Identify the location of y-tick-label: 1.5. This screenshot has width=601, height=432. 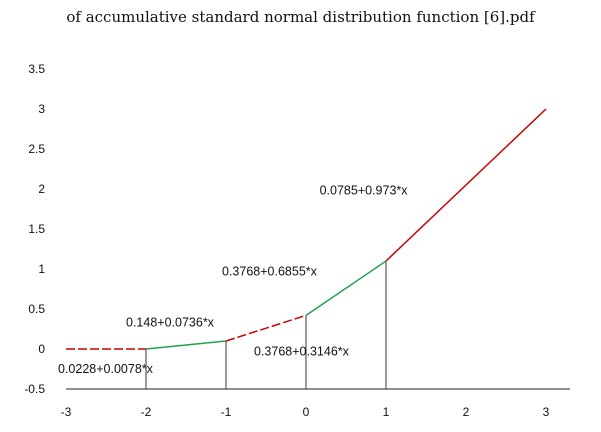
(36, 229).